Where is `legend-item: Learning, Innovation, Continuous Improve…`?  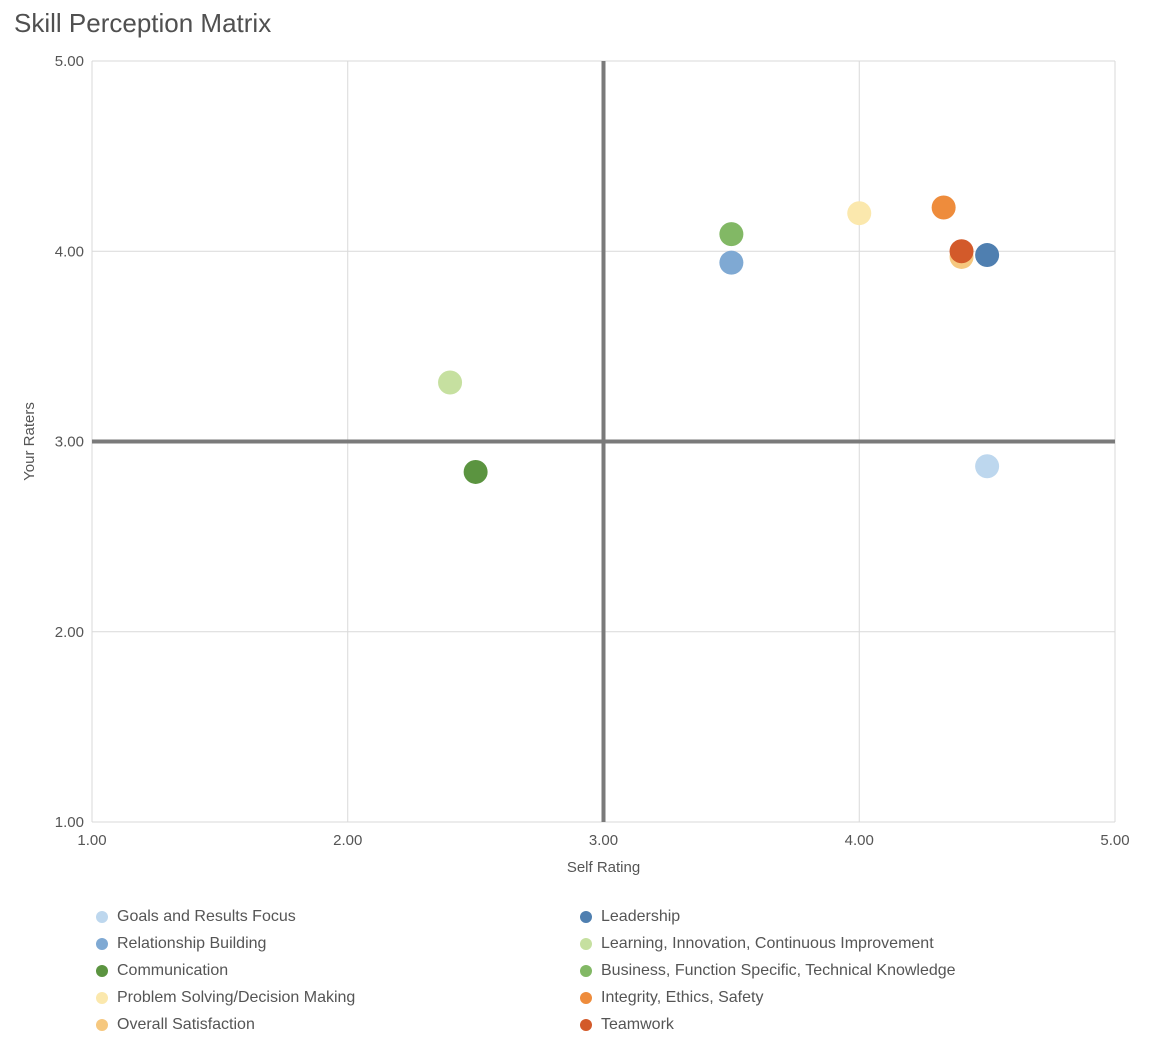
legend-item: Learning, Innovation, Continuous Improve… is located at coordinates (830, 943).